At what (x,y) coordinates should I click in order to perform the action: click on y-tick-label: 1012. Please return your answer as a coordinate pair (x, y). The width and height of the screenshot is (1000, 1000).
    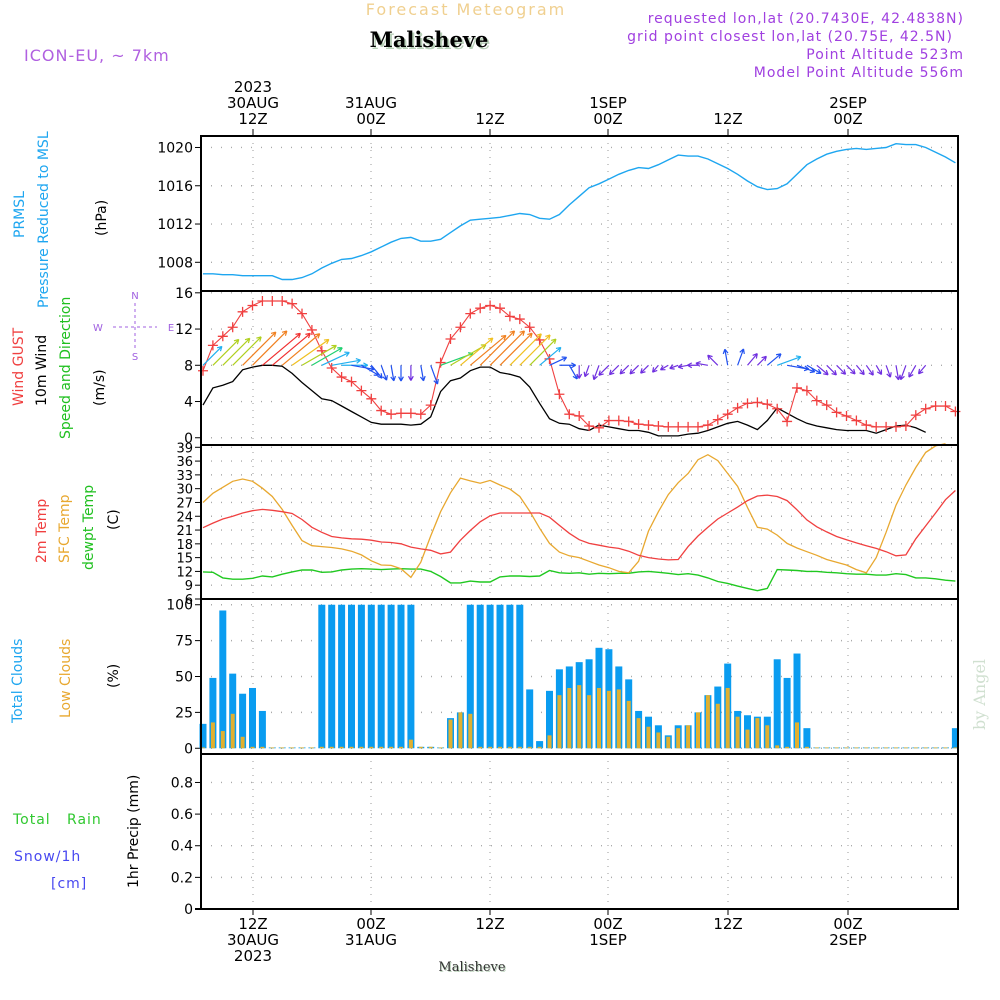
    Looking at the image, I should click on (175, 225).